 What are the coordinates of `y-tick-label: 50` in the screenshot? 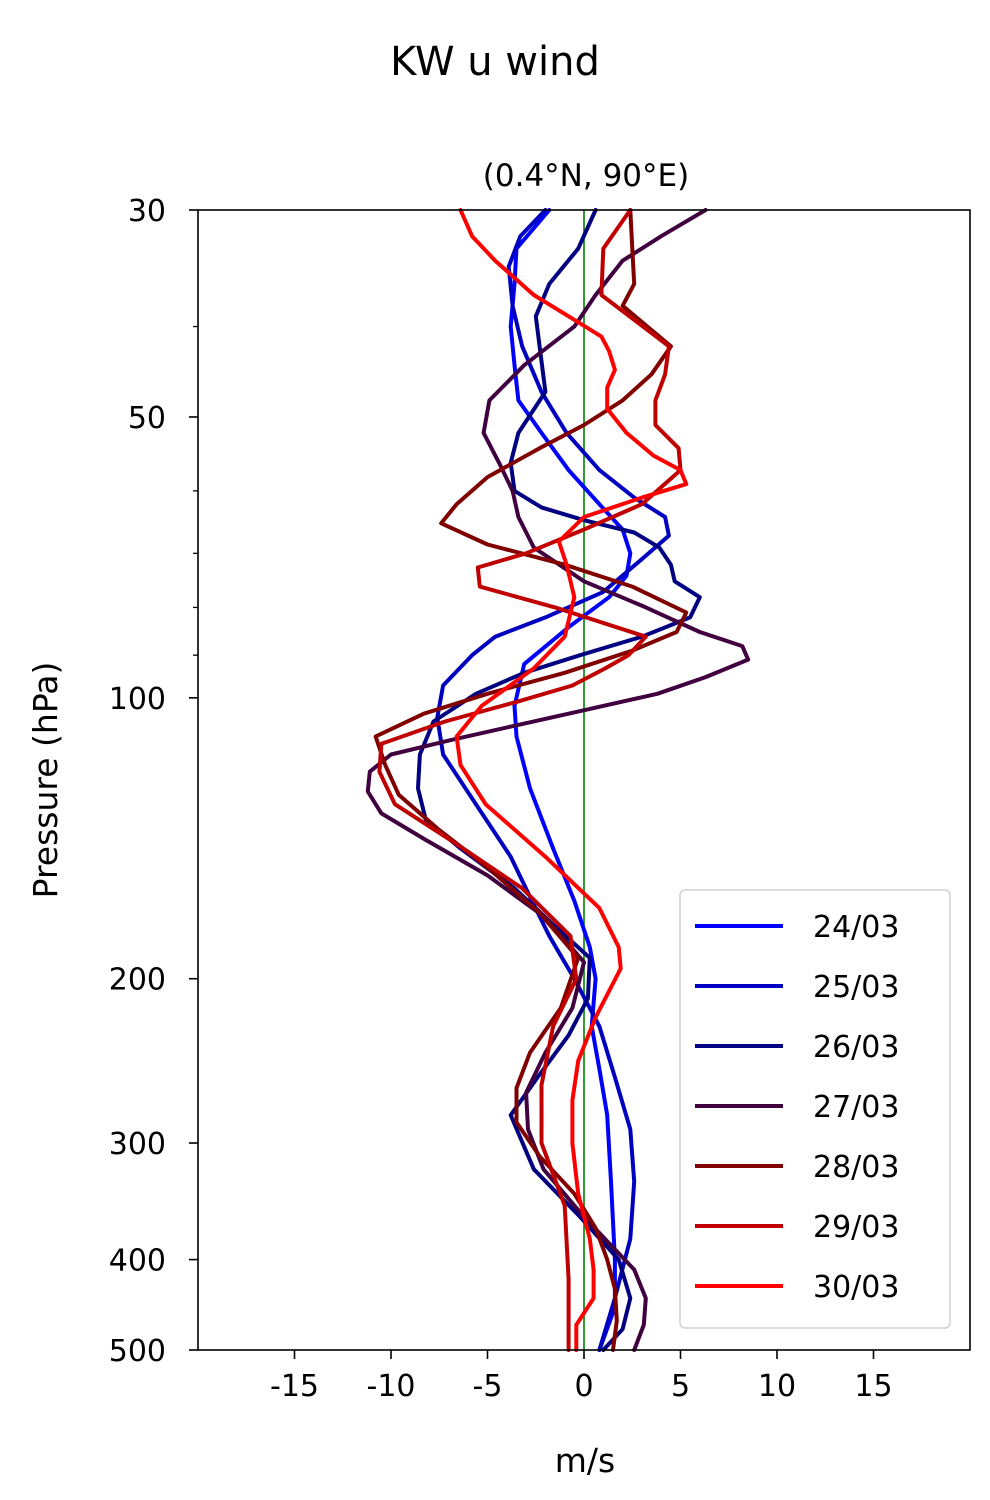 It's located at (147, 418).